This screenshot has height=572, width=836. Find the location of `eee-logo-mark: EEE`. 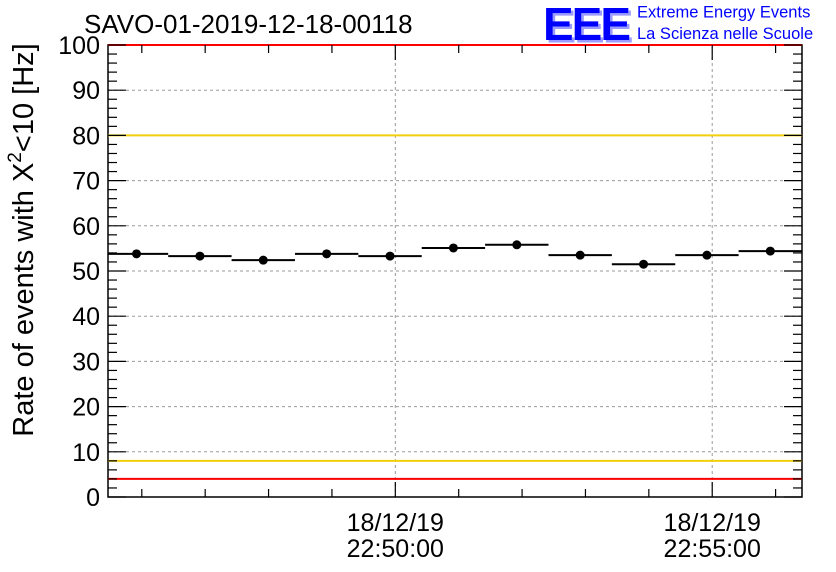

eee-logo-mark: EEE is located at coordinates (586, 25).